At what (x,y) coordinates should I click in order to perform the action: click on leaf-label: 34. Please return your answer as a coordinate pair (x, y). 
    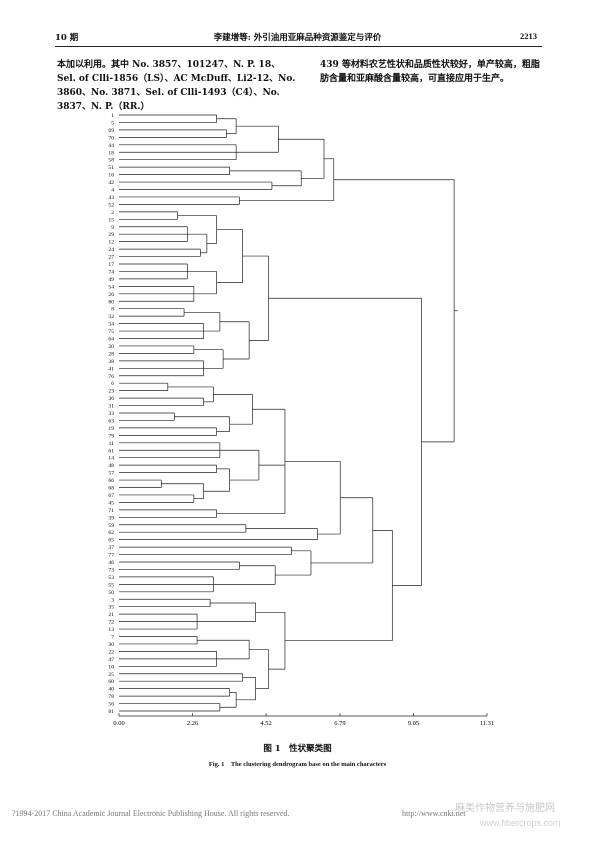
    Looking at the image, I should click on (111, 325).